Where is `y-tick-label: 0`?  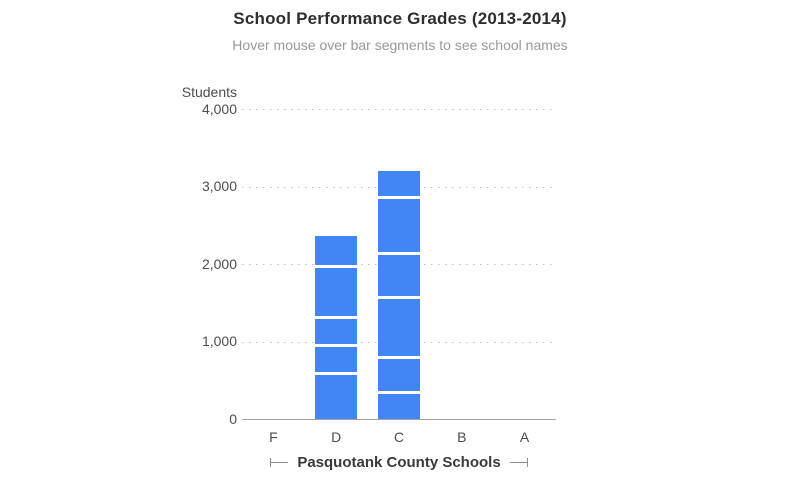
y-tick-label: 0 is located at coordinates (233, 418).